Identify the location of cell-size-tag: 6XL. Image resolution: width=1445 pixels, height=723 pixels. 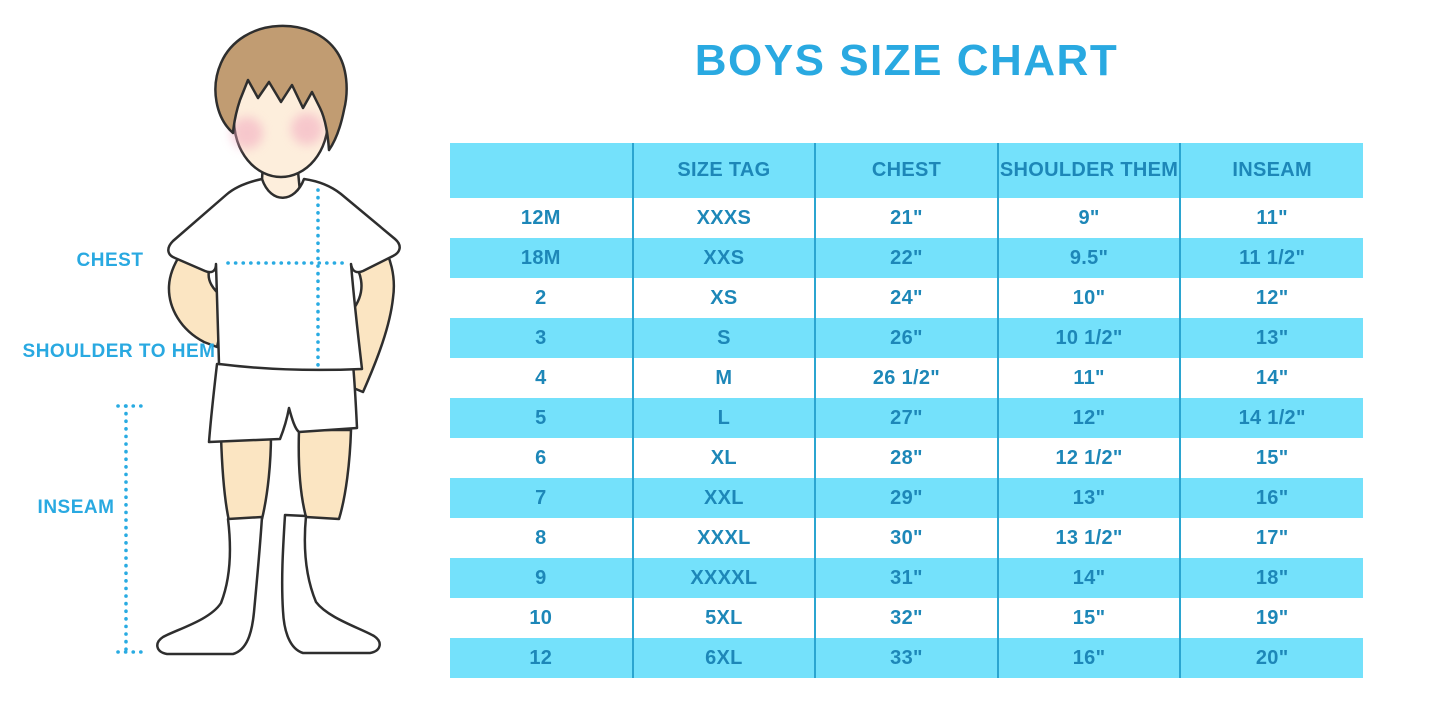
(723, 658).